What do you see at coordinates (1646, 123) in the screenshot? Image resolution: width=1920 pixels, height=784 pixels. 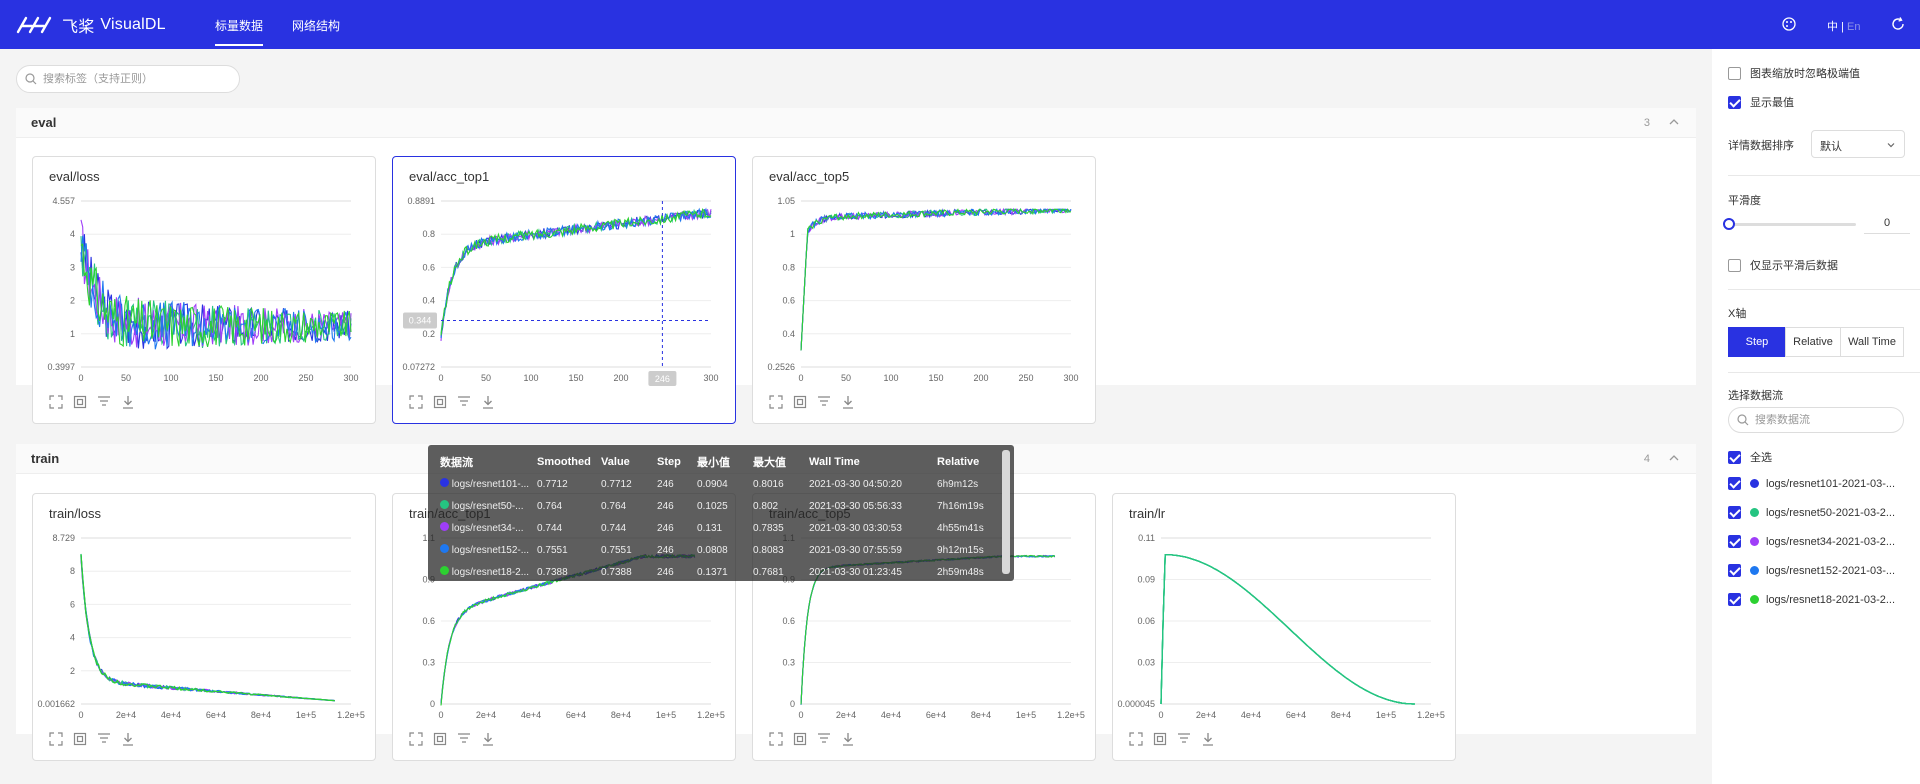 I see `group-count: 3` at bounding box center [1646, 123].